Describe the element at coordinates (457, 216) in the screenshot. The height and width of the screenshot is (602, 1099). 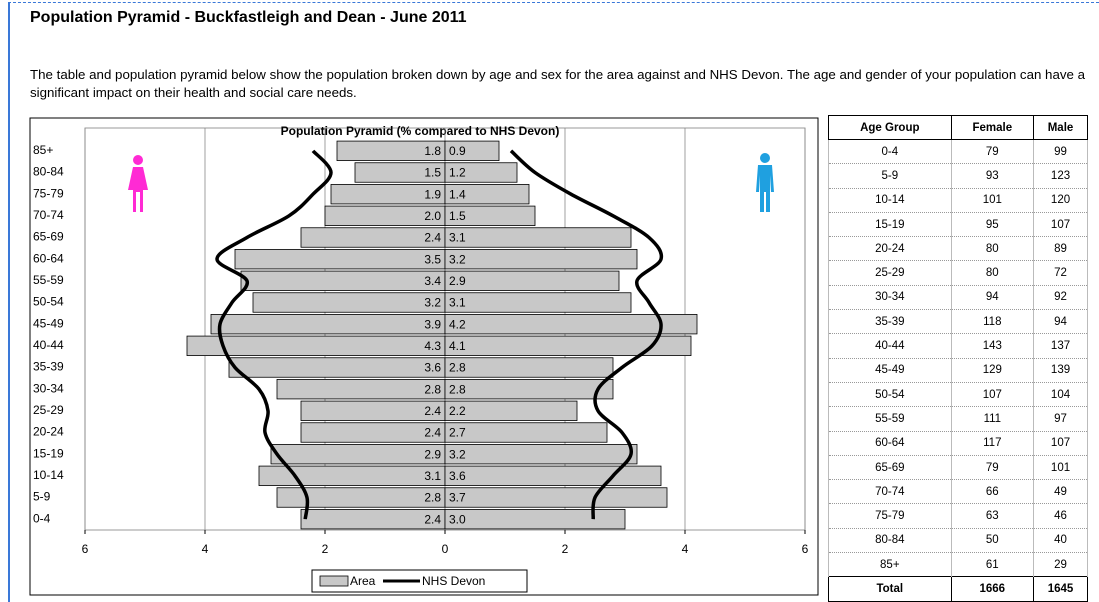
I see `bar-label: 1.5` at that location.